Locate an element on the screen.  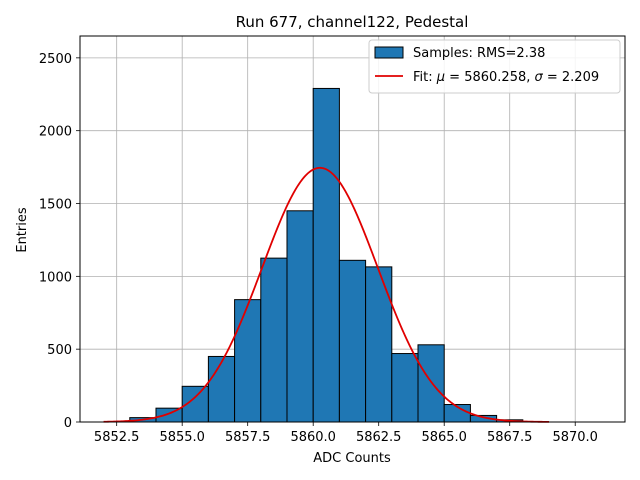
x-axis-label: ADC Counts is located at coordinates (352, 458).